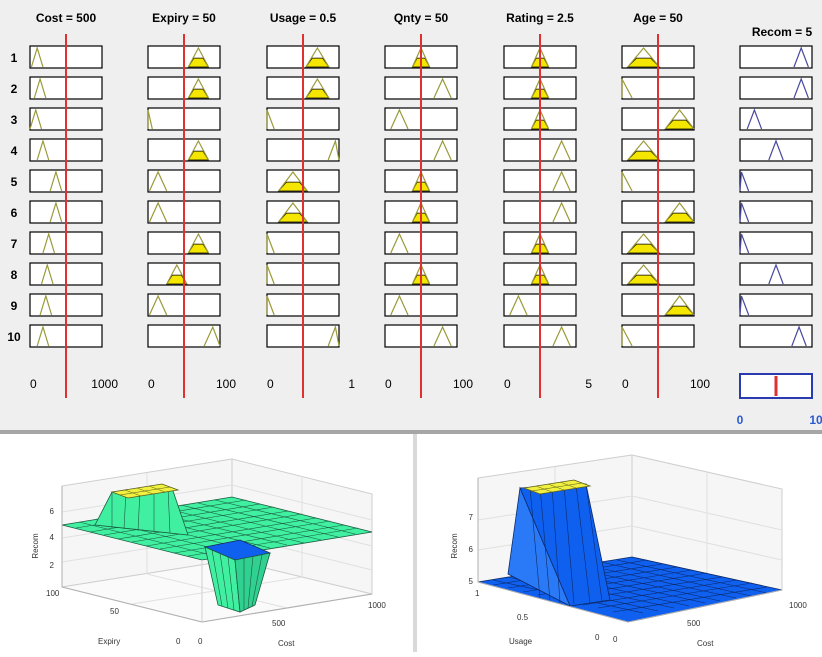  I want to click on x-tick-100: 100, so click(53, 593).